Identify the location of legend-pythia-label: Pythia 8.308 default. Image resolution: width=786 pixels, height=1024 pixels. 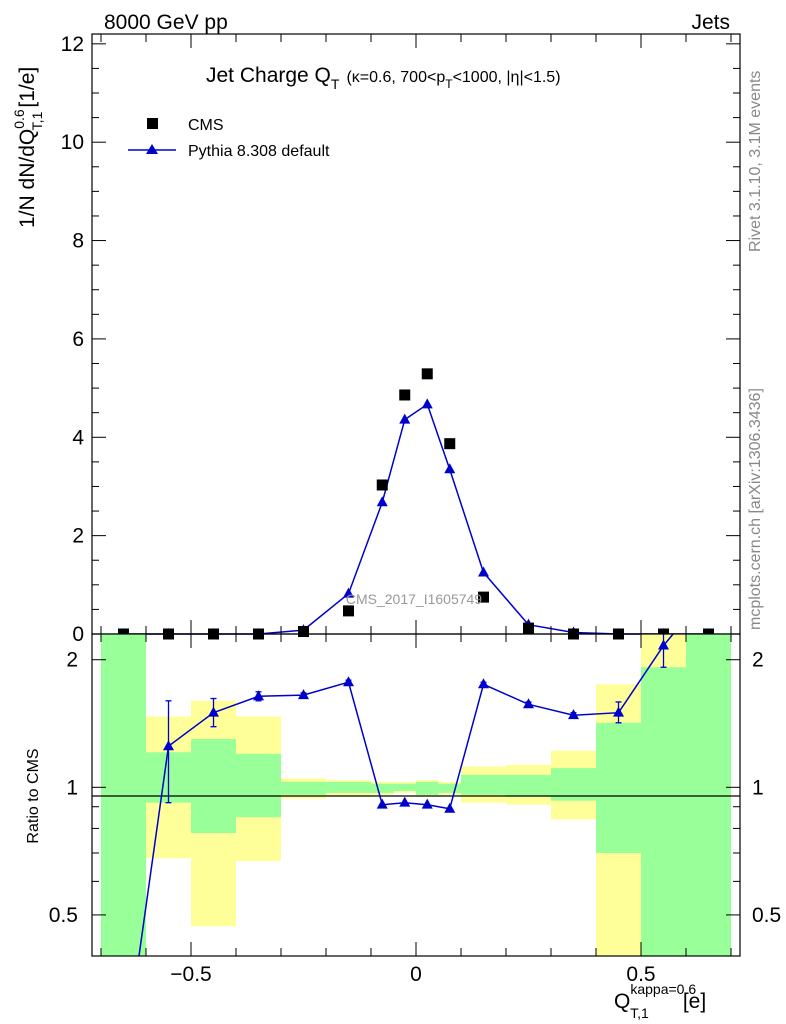
(259, 151).